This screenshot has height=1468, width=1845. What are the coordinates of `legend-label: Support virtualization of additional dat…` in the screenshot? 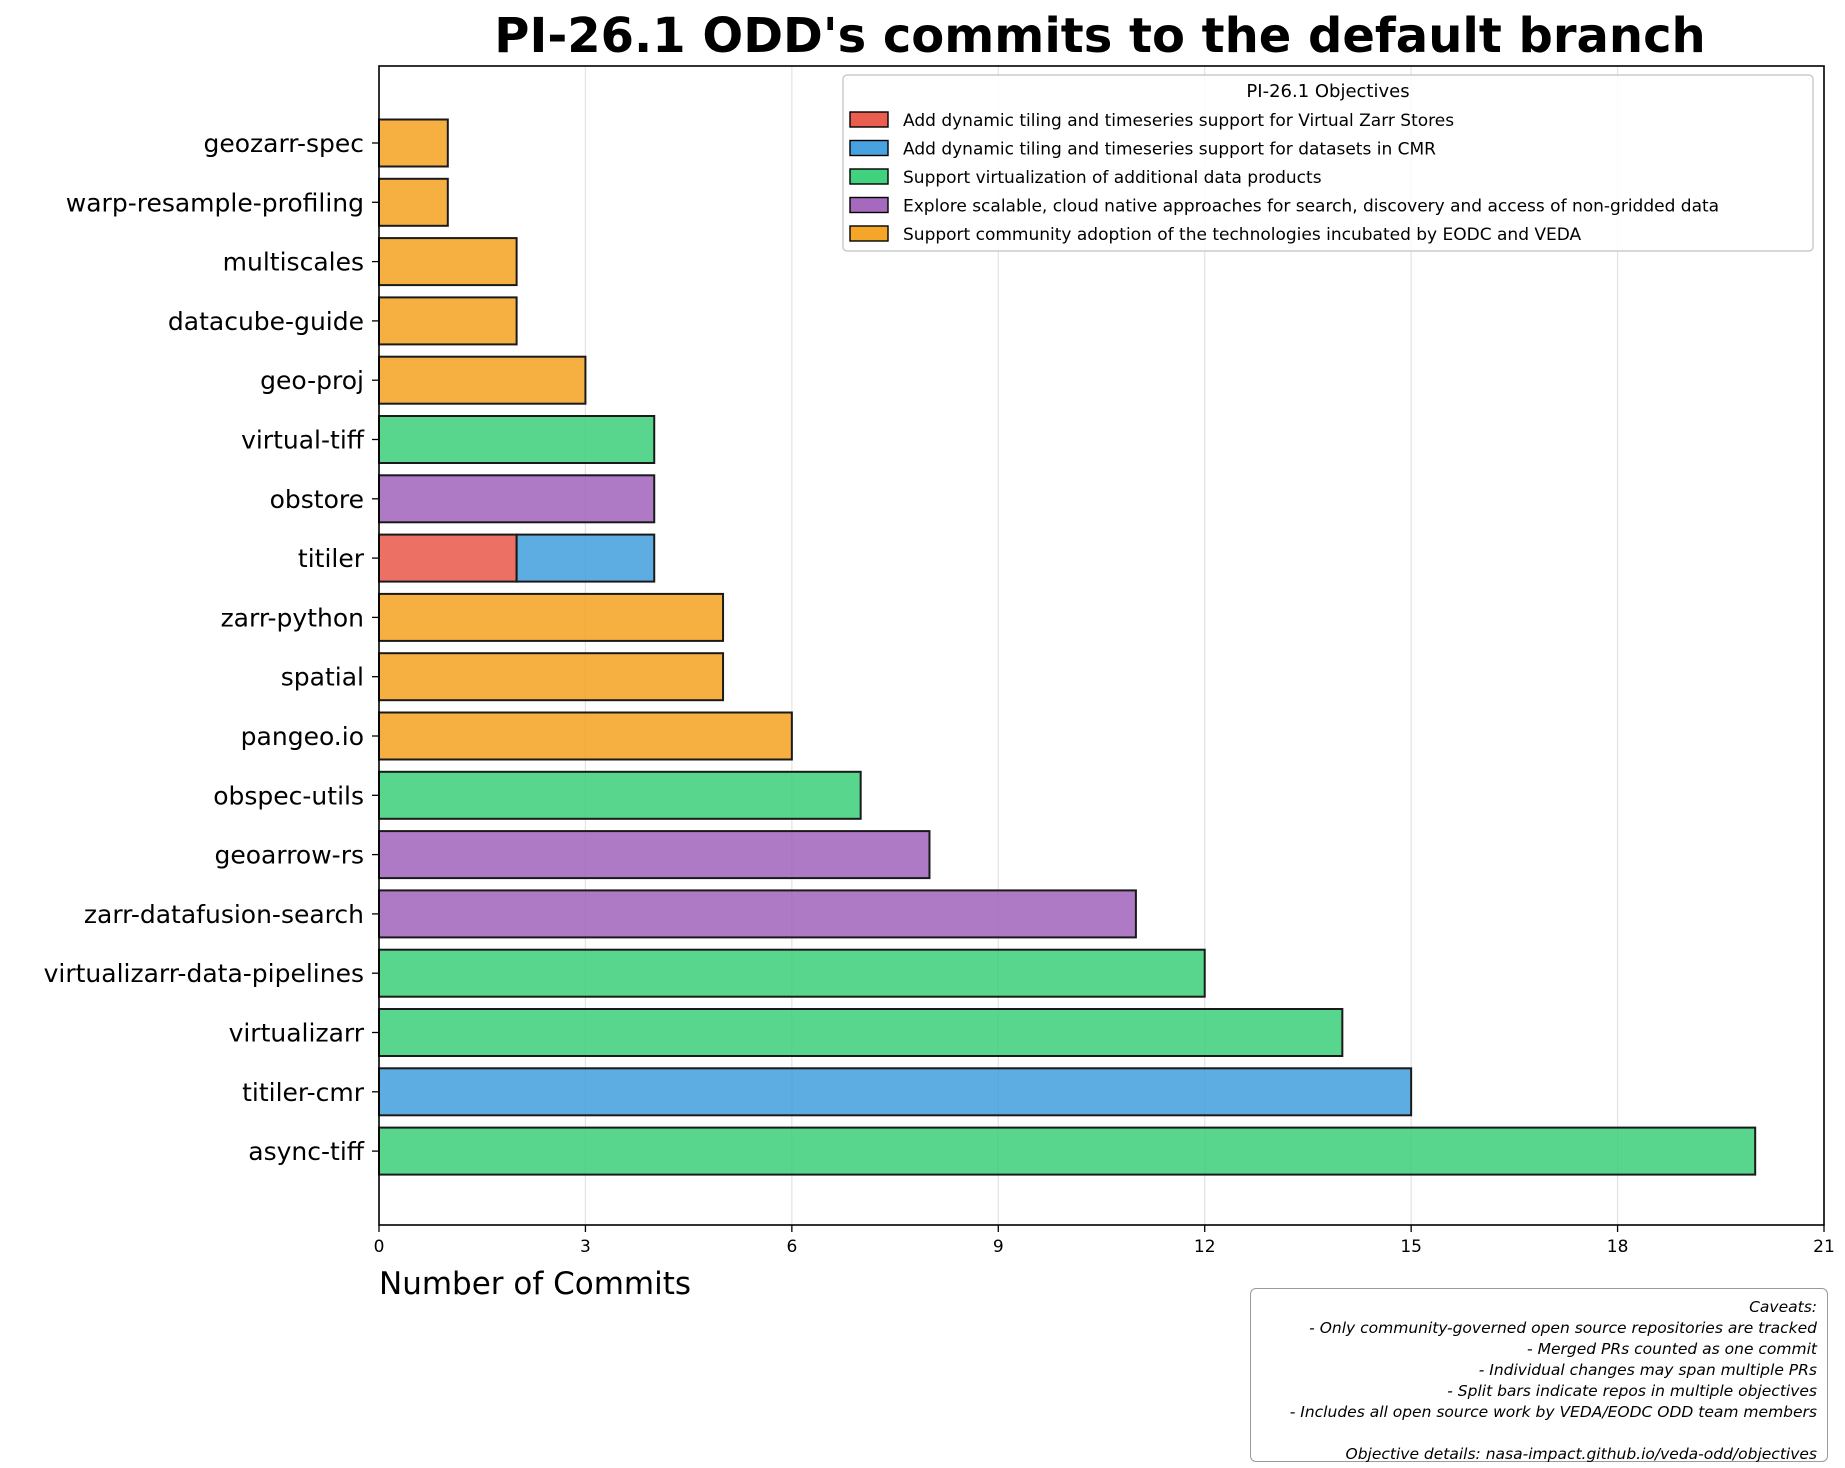 It's located at (1112, 178).